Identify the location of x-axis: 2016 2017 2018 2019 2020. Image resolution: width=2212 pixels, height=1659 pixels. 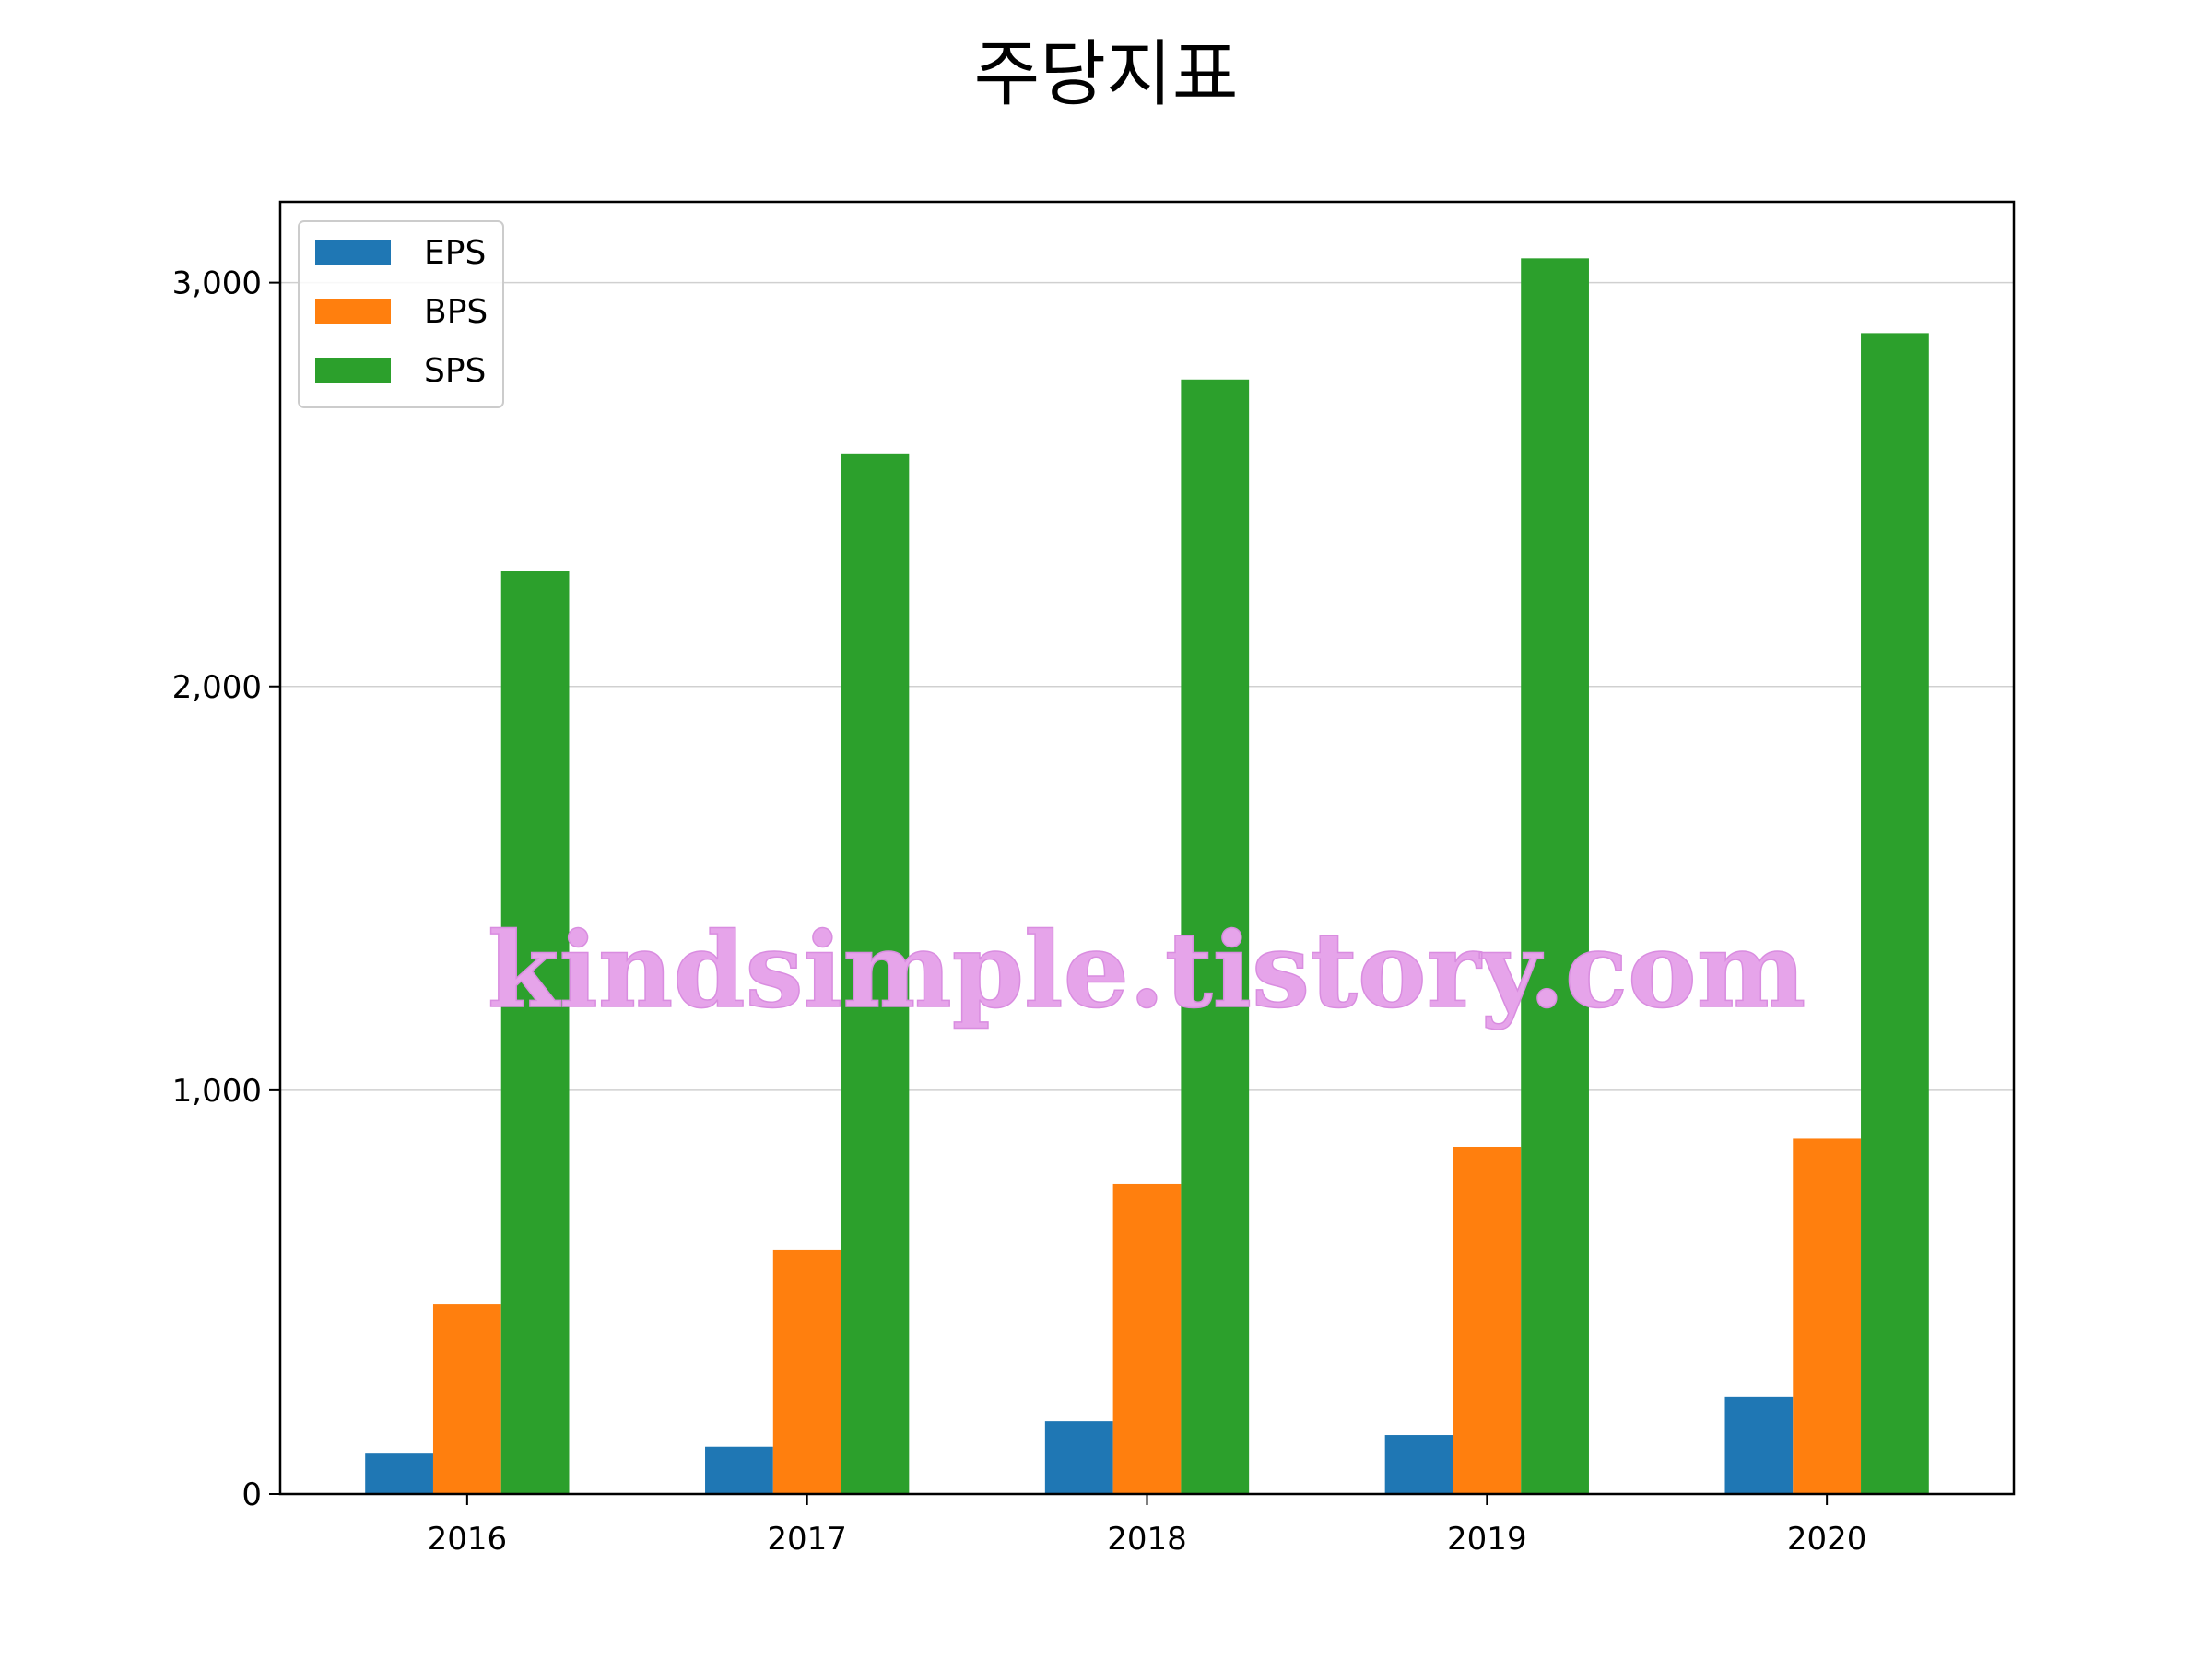
(1147, 1526).